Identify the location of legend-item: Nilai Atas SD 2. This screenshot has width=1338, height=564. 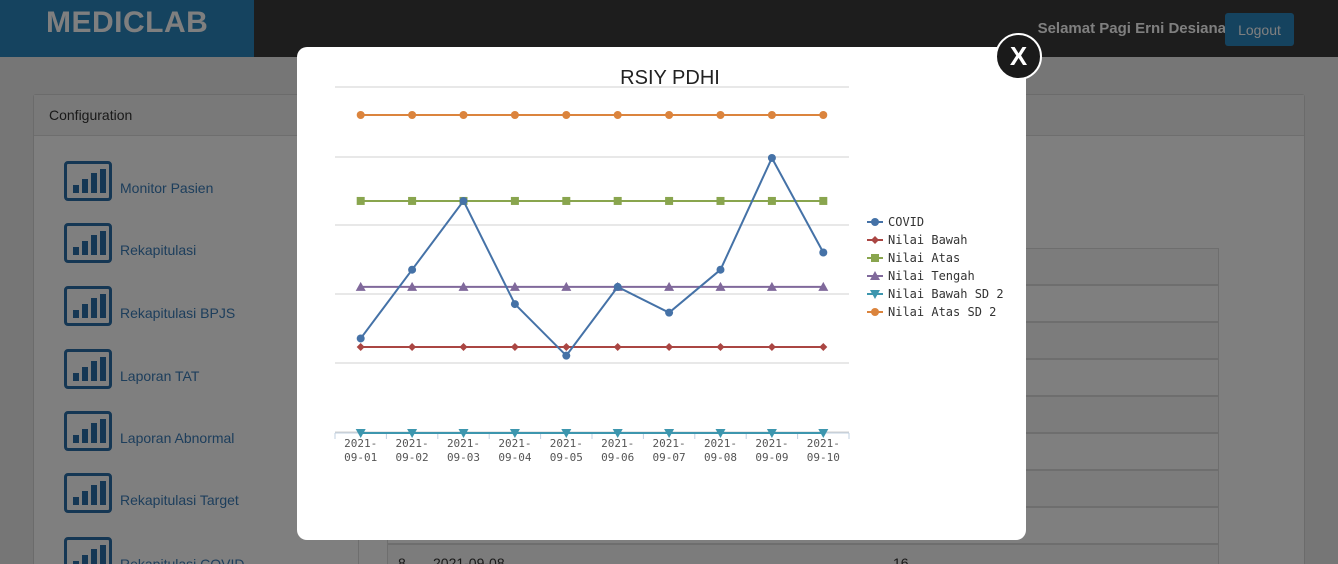
(931, 312).